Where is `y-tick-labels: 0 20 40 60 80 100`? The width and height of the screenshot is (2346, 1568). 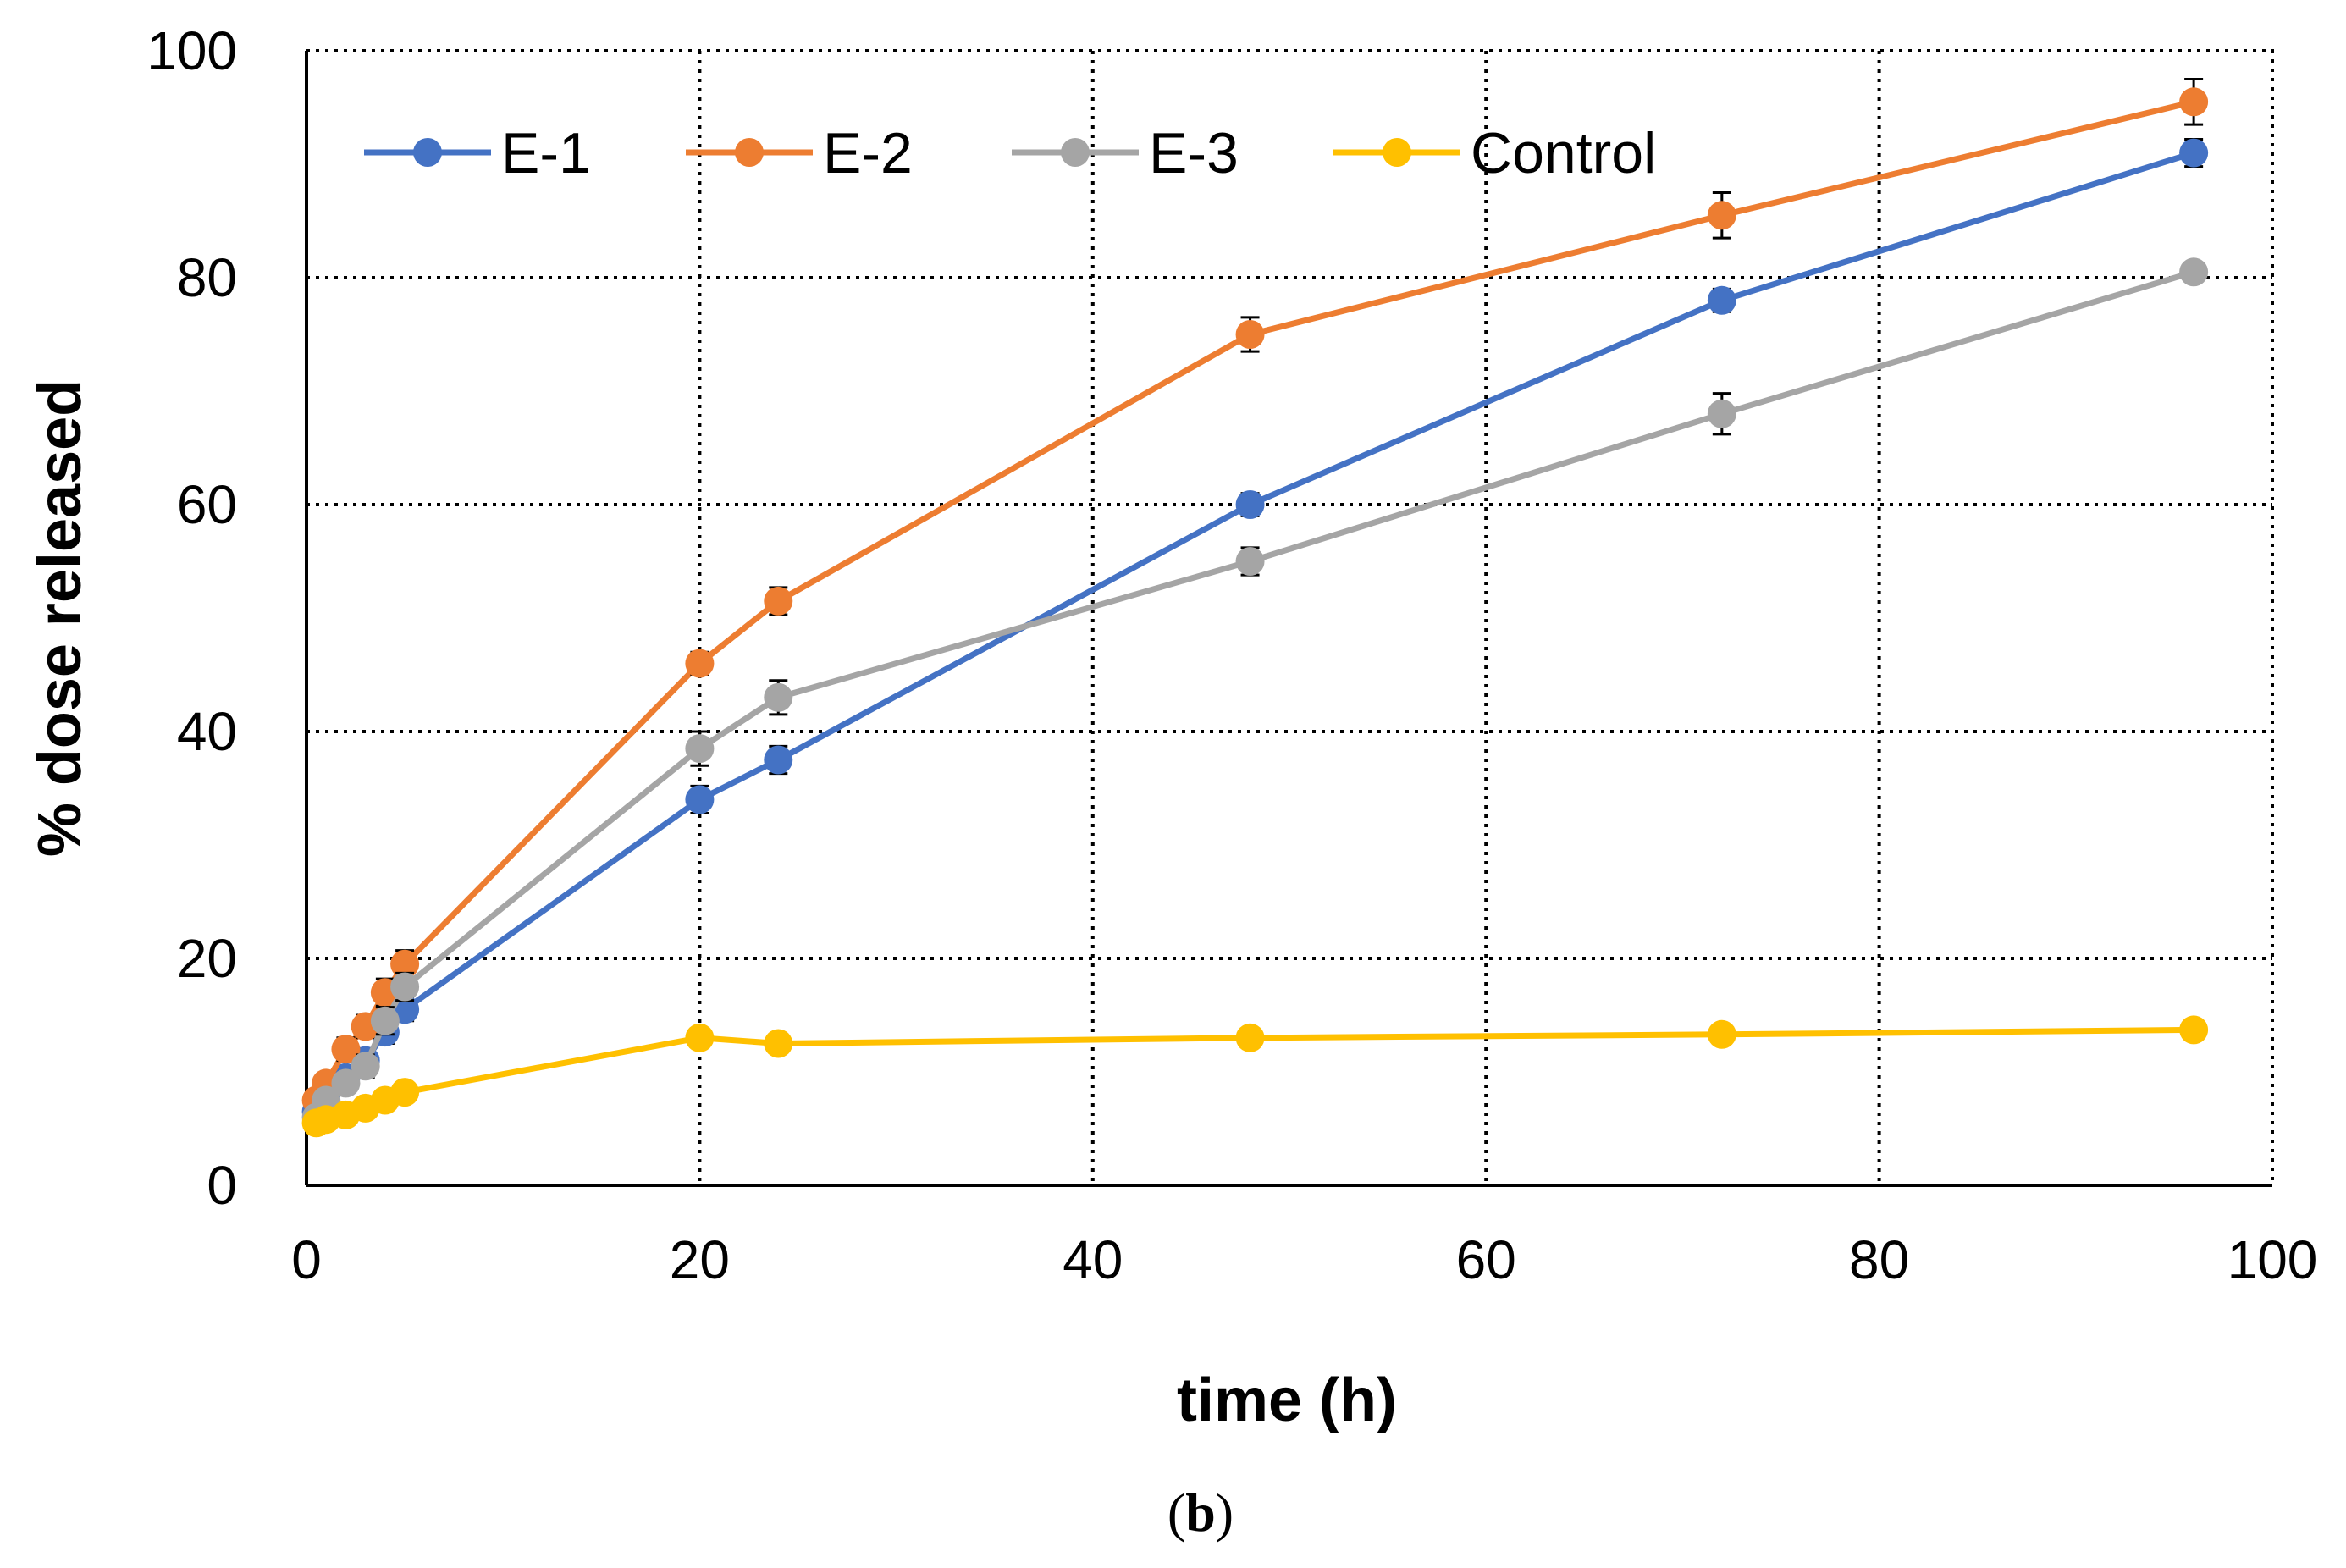
y-tick-labels: 0 20 40 60 80 100 is located at coordinates (191, 618).